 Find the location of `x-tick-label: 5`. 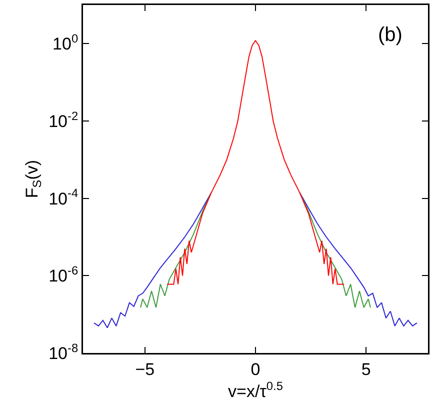

x-tick-label: 5 is located at coordinates (366, 369).